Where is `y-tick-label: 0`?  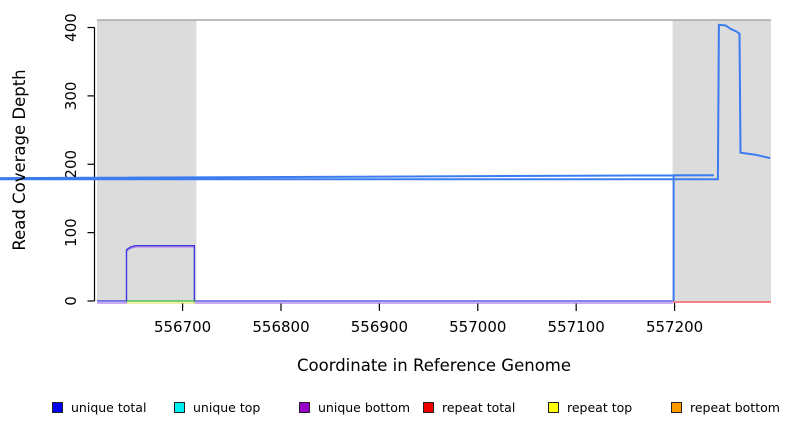
y-tick-label: 0 is located at coordinates (71, 301).